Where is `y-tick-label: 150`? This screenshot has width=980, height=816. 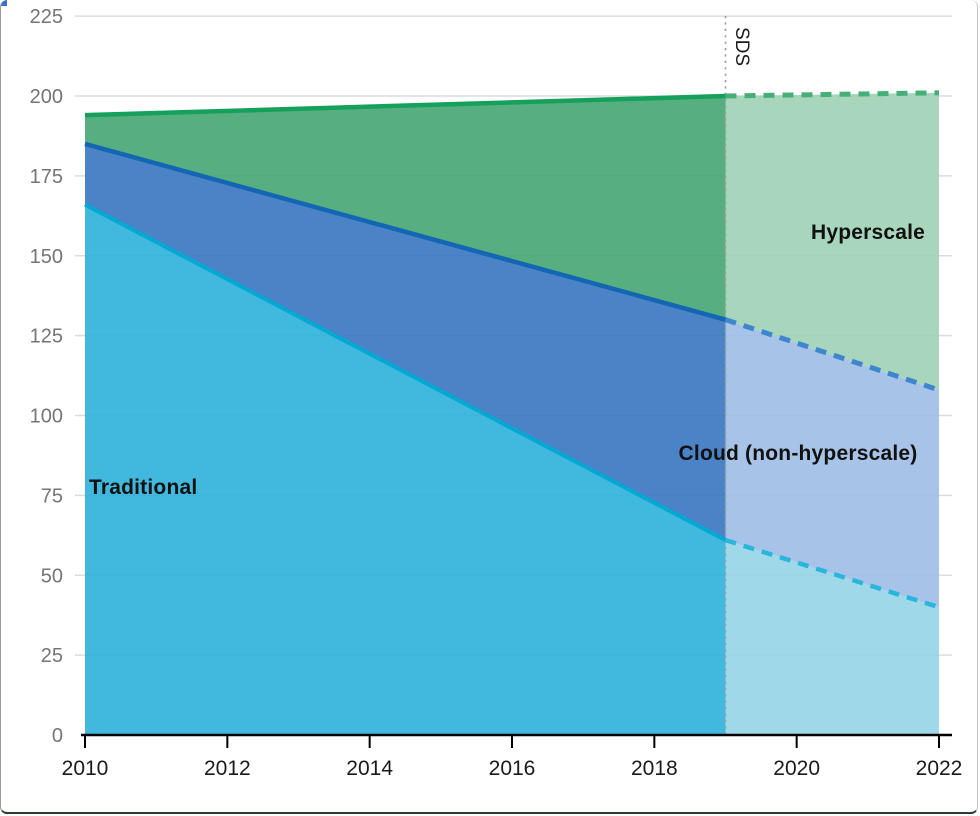 y-tick-label: 150 is located at coordinates (46, 257).